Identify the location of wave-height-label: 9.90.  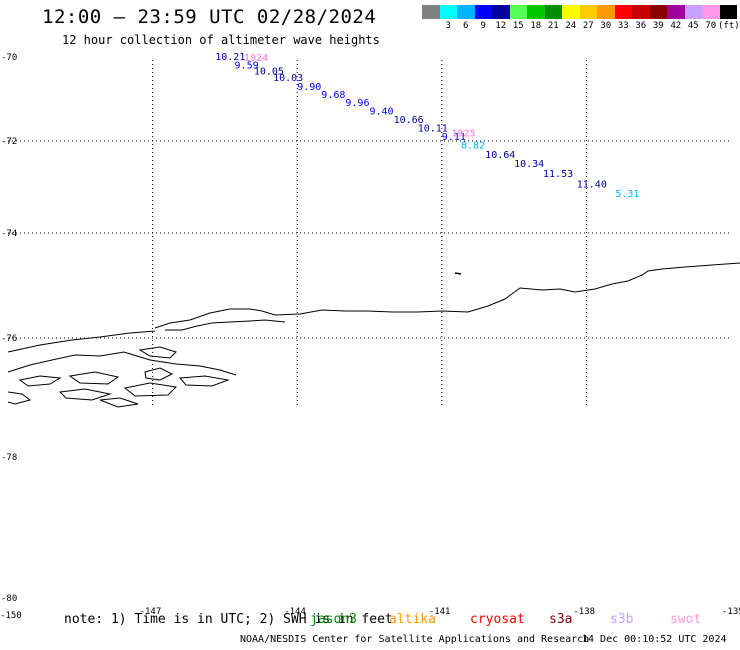
(309, 87).